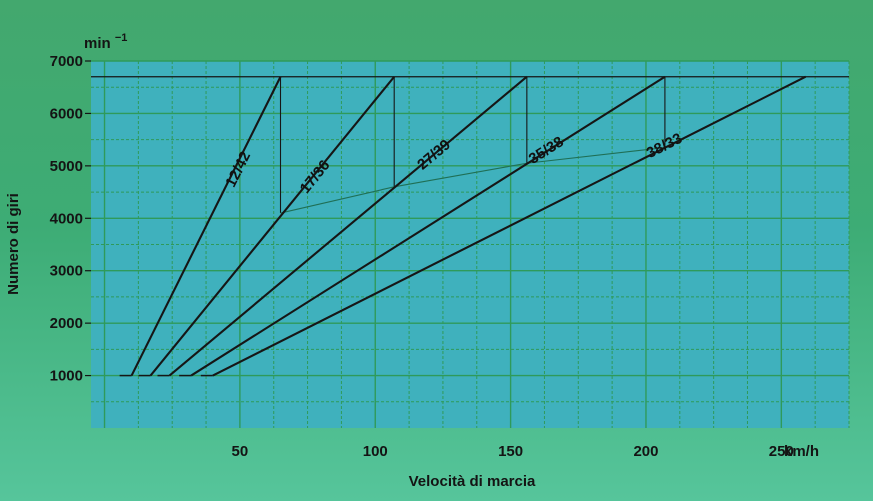 This screenshot has height=501, width=873. What do you see at coordinates (66, 376) in the screenshot?
I see `y-tick-label: 1000` at bounding box center [66, 376].